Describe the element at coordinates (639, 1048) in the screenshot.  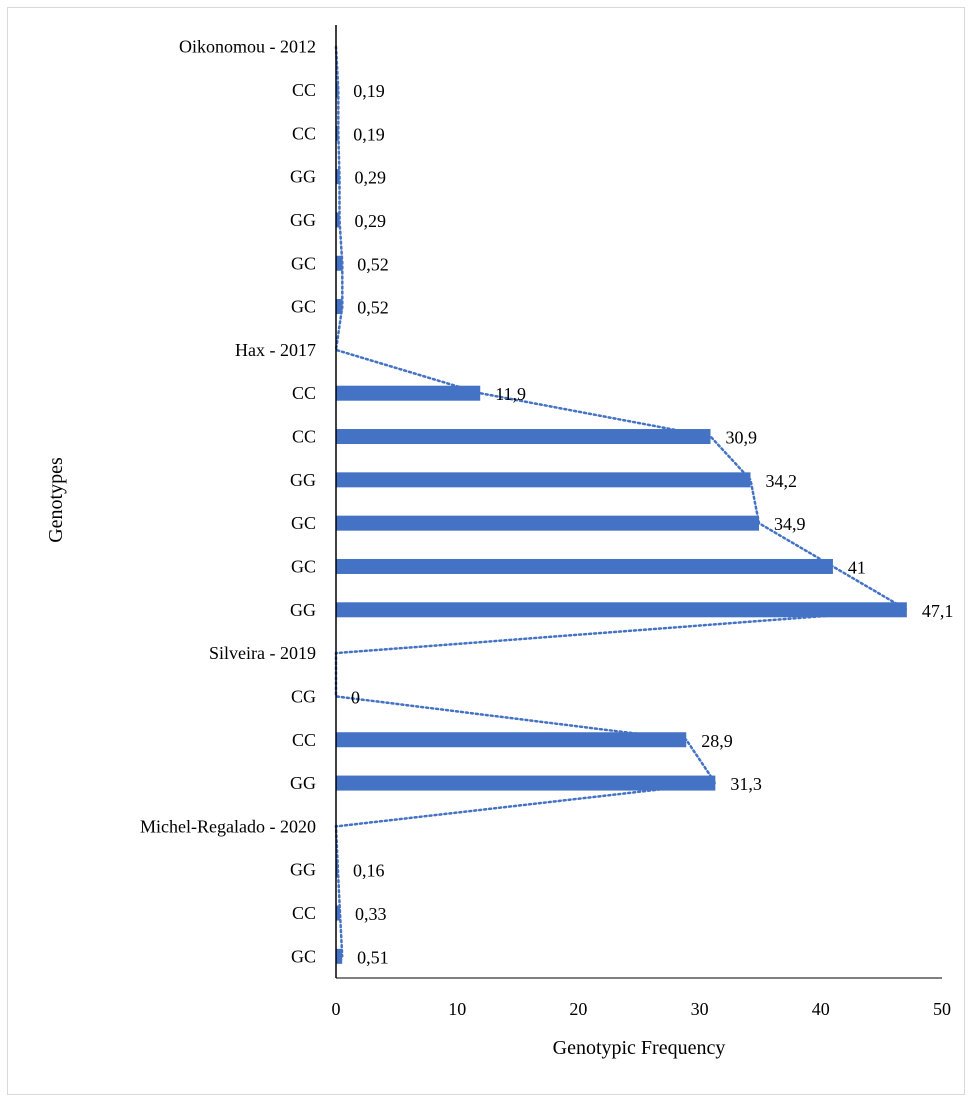
I see `x-axis-title: Genotypic Frequency` at that location.